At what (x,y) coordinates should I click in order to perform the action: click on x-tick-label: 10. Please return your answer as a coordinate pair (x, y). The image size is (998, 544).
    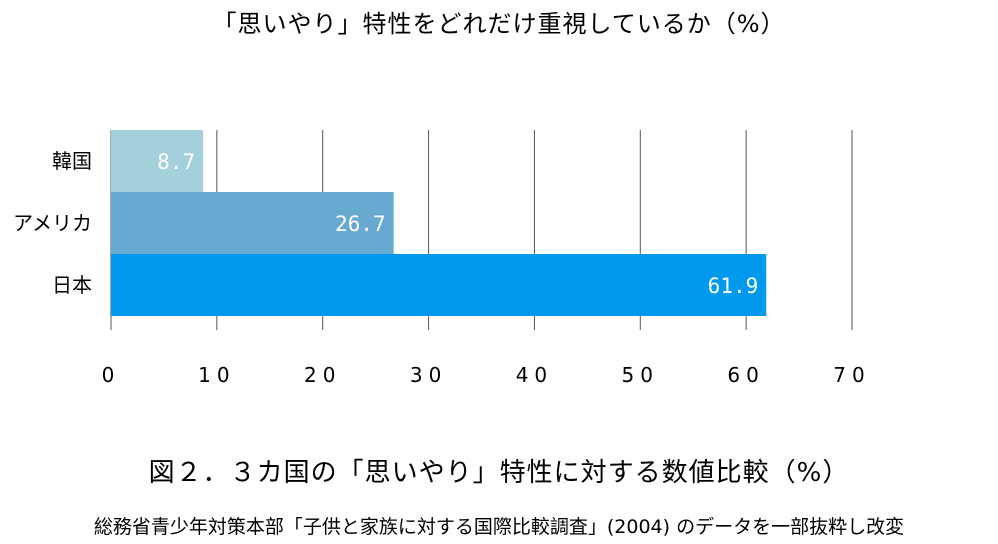
    Looking at the image, I should click on (216, 375).